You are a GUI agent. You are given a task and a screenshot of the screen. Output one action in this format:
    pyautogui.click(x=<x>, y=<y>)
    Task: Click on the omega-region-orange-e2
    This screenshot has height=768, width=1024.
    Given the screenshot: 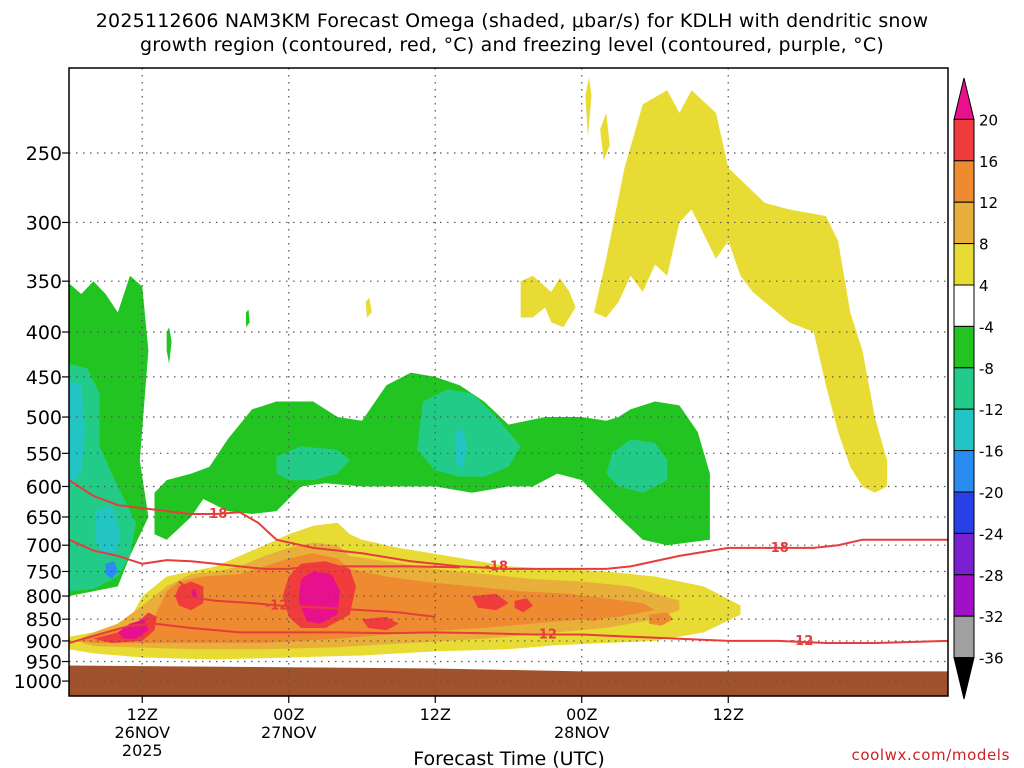 What is the action you would take?
    pyautogui.click(x=661, y=619)
    